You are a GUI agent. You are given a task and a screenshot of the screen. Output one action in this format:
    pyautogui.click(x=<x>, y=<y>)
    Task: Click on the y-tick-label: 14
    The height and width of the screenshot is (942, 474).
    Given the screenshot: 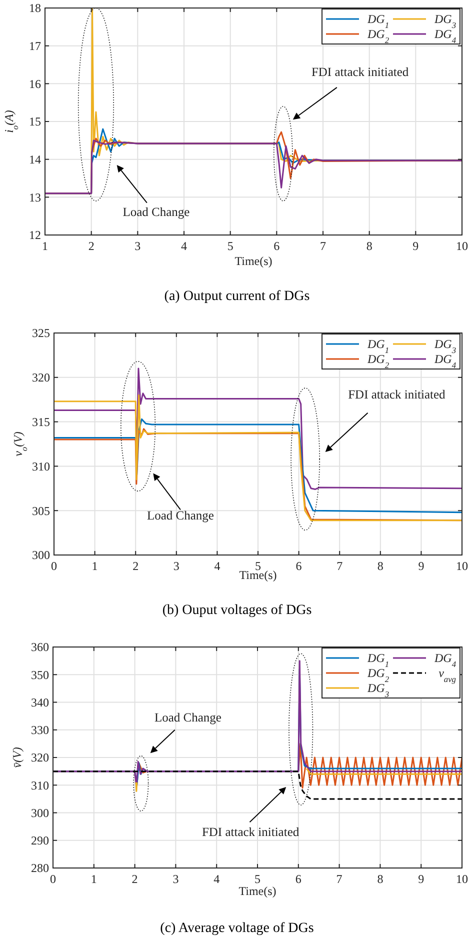 What is the action you would take?
    pyautogui.click(x=35, y=159)
    